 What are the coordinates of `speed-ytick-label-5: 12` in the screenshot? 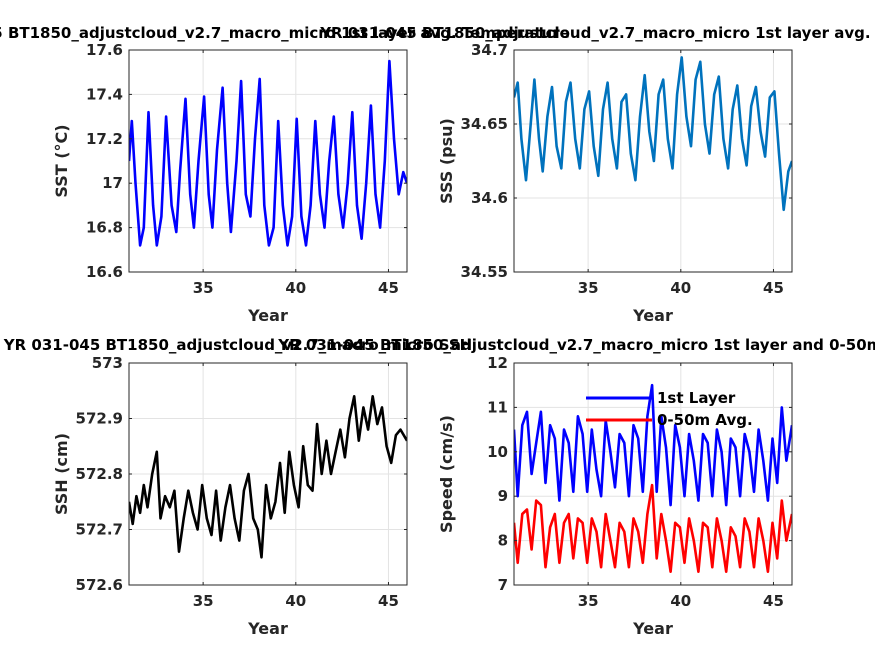 It's located at (497, 363).